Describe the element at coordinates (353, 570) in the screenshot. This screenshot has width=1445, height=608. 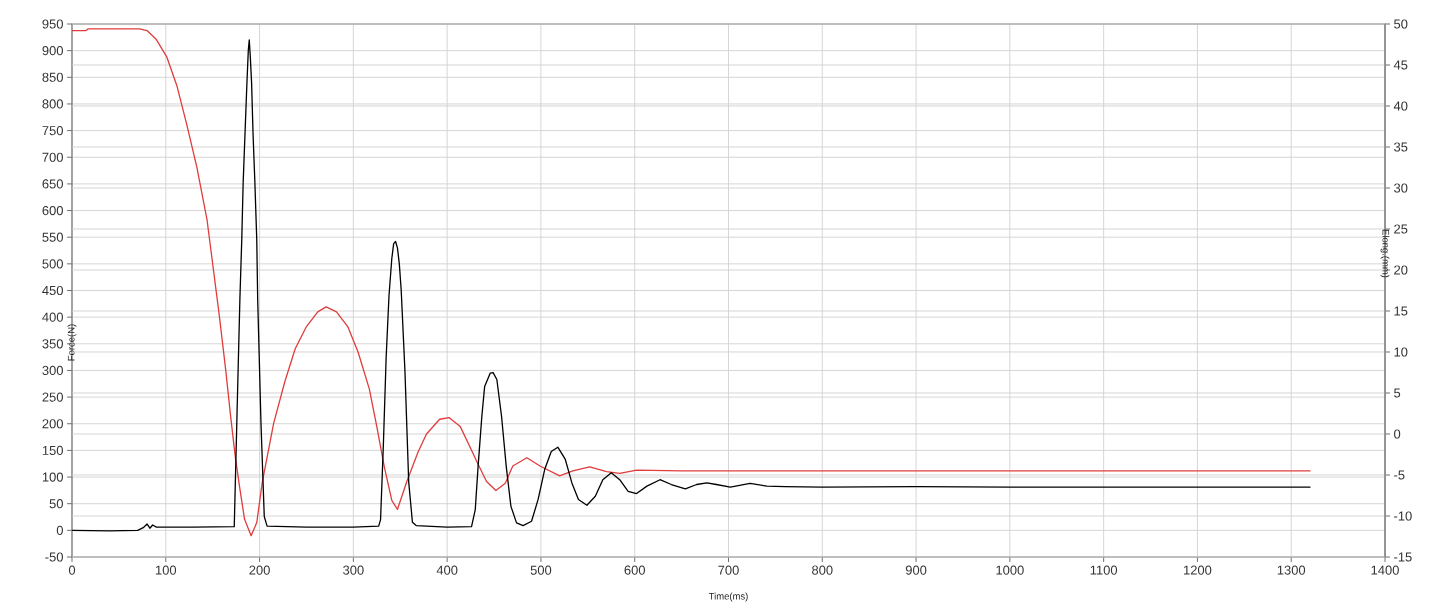
I see `x-tick-label: 300` at that location.